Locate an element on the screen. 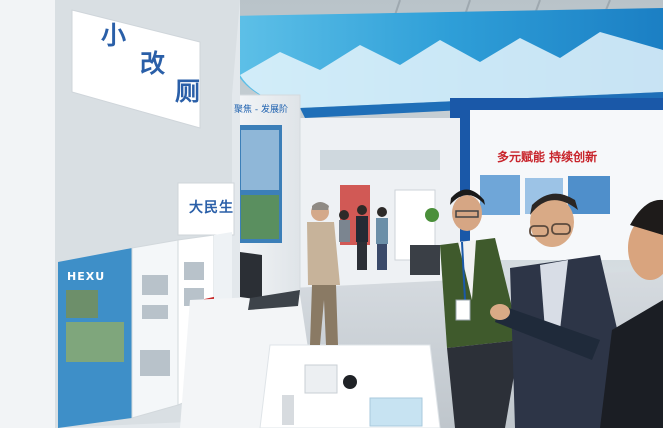 This screenshot has height=428, width=663. laptop-keyboard is located at coordinates (274, 300).